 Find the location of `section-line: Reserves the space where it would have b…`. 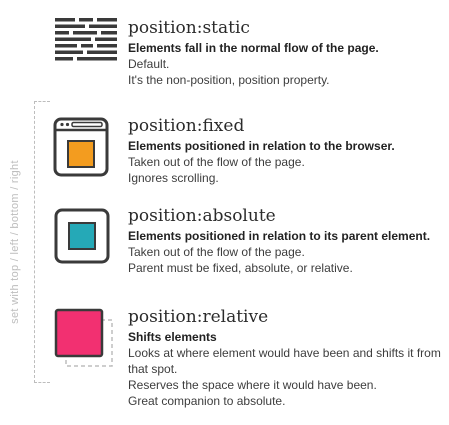

section-line: Reserves the space where it would have b… is located at coordinates (252, 385).